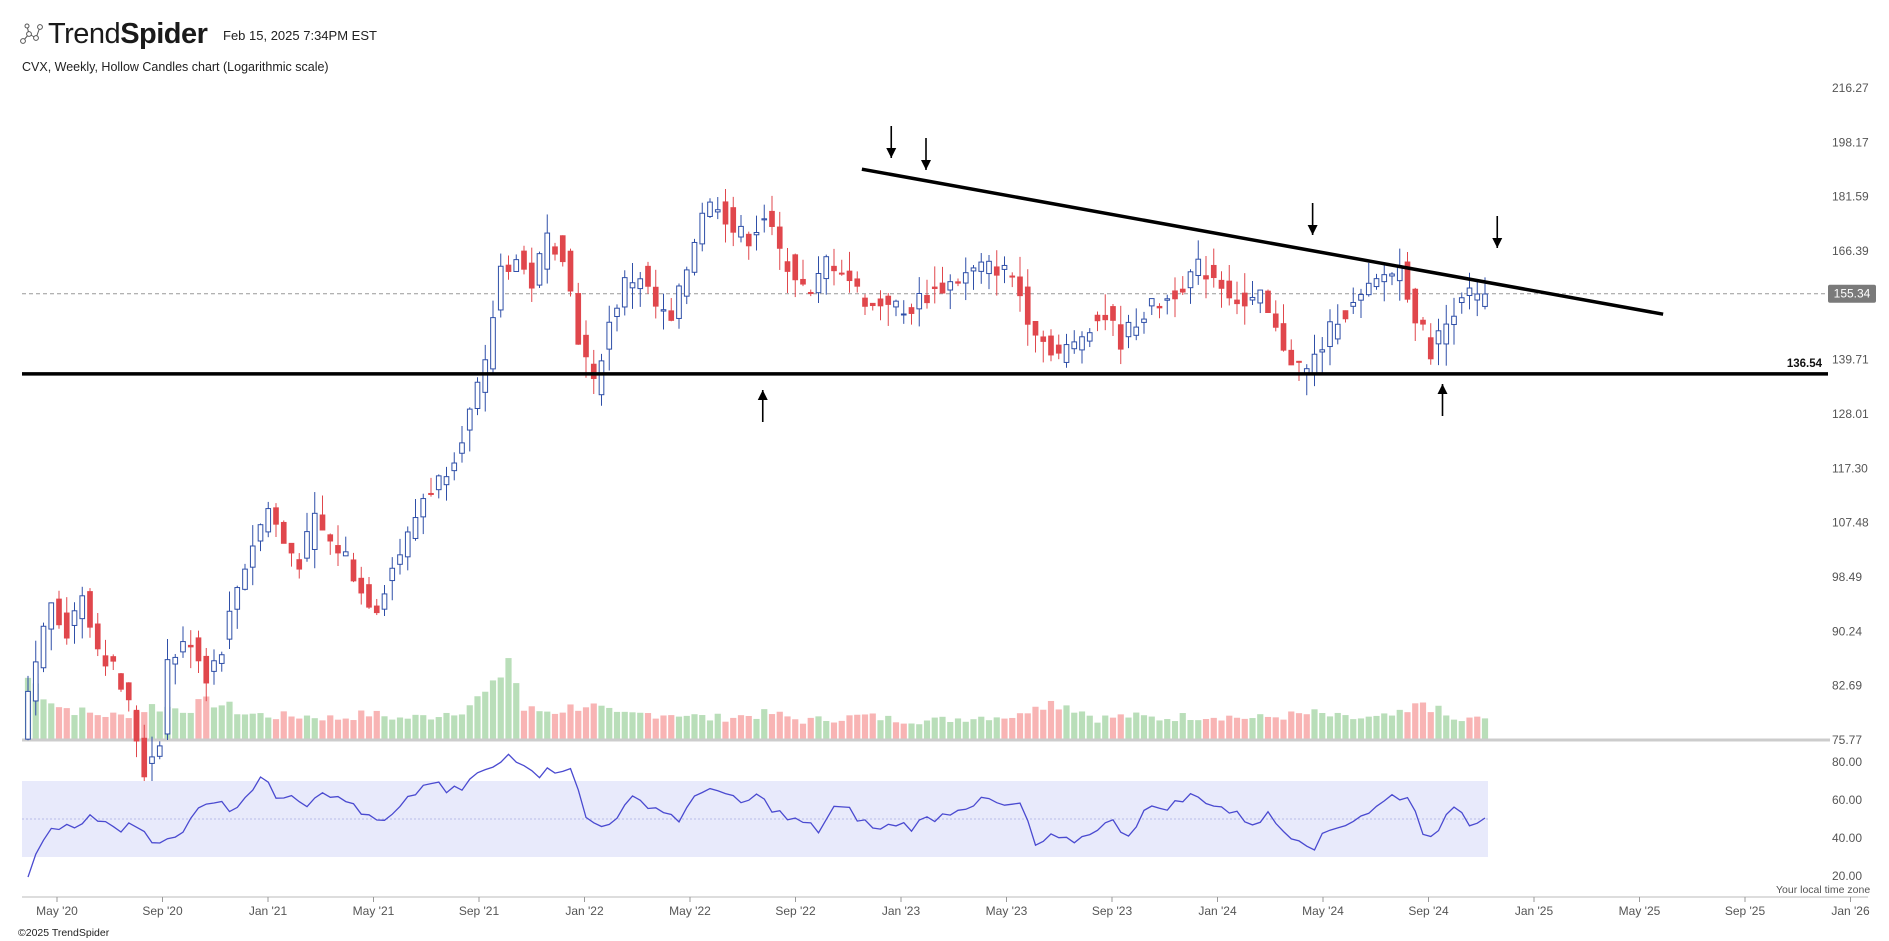 The width and height of the screenshot is (1889, 941). I want to click on x-tick-label: Jan '23, so click(901, 911).